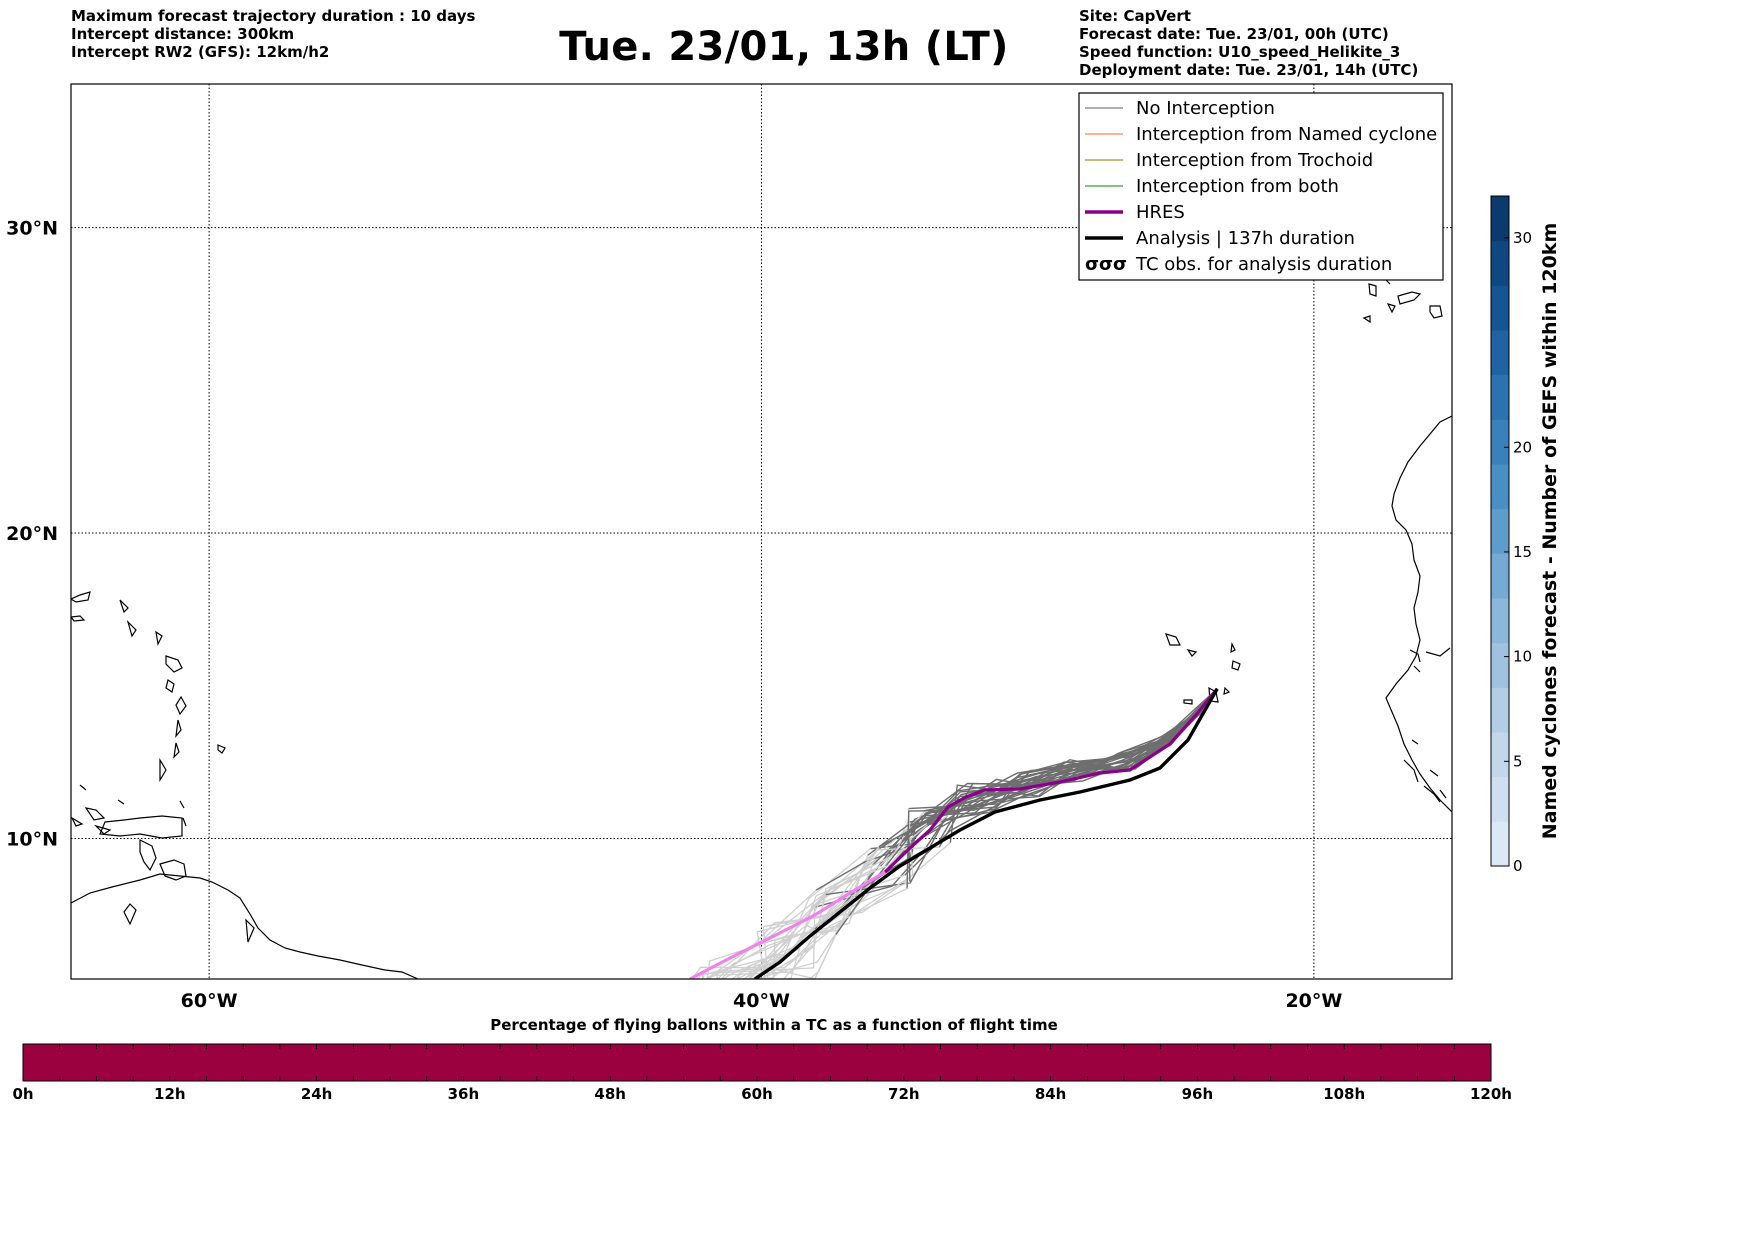  Describe the element at coordinates (1234, 34) in the screenshot. I see `forecast-date-line: Forecast date: Tue. 23/01, 00h (UTC)` at that location.